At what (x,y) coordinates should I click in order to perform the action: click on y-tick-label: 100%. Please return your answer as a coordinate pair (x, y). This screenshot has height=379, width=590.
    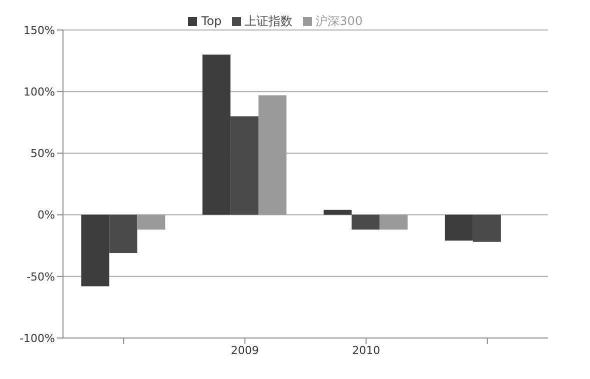
    Looking at the image, I should click on (39, 92).